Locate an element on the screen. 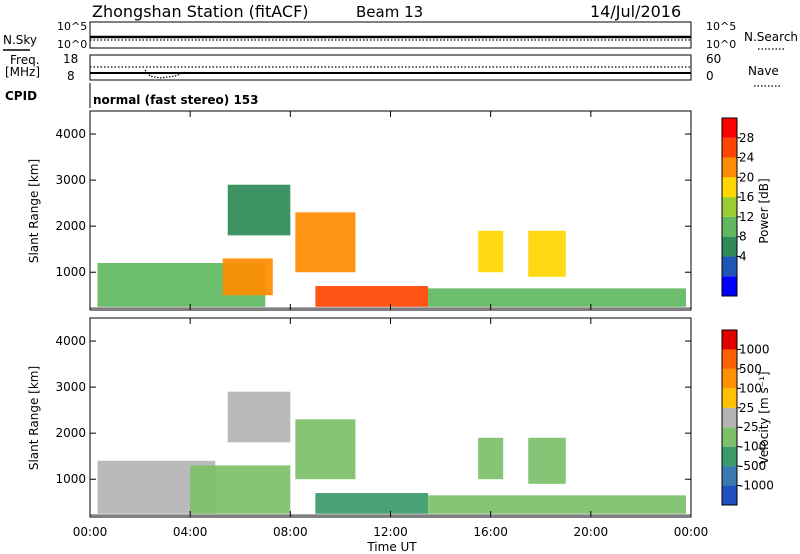 The width and height of the screenshot is (800, 554). x-tick-label: 08:00 is located at coordinates (290, 532).